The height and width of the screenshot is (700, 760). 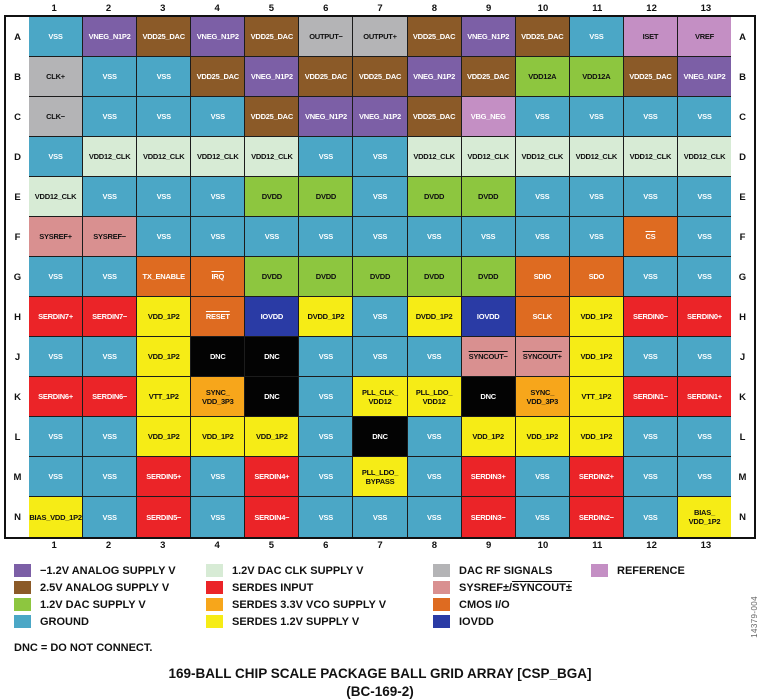 I want to click on column-number: 8, so click(x=434, y=545).